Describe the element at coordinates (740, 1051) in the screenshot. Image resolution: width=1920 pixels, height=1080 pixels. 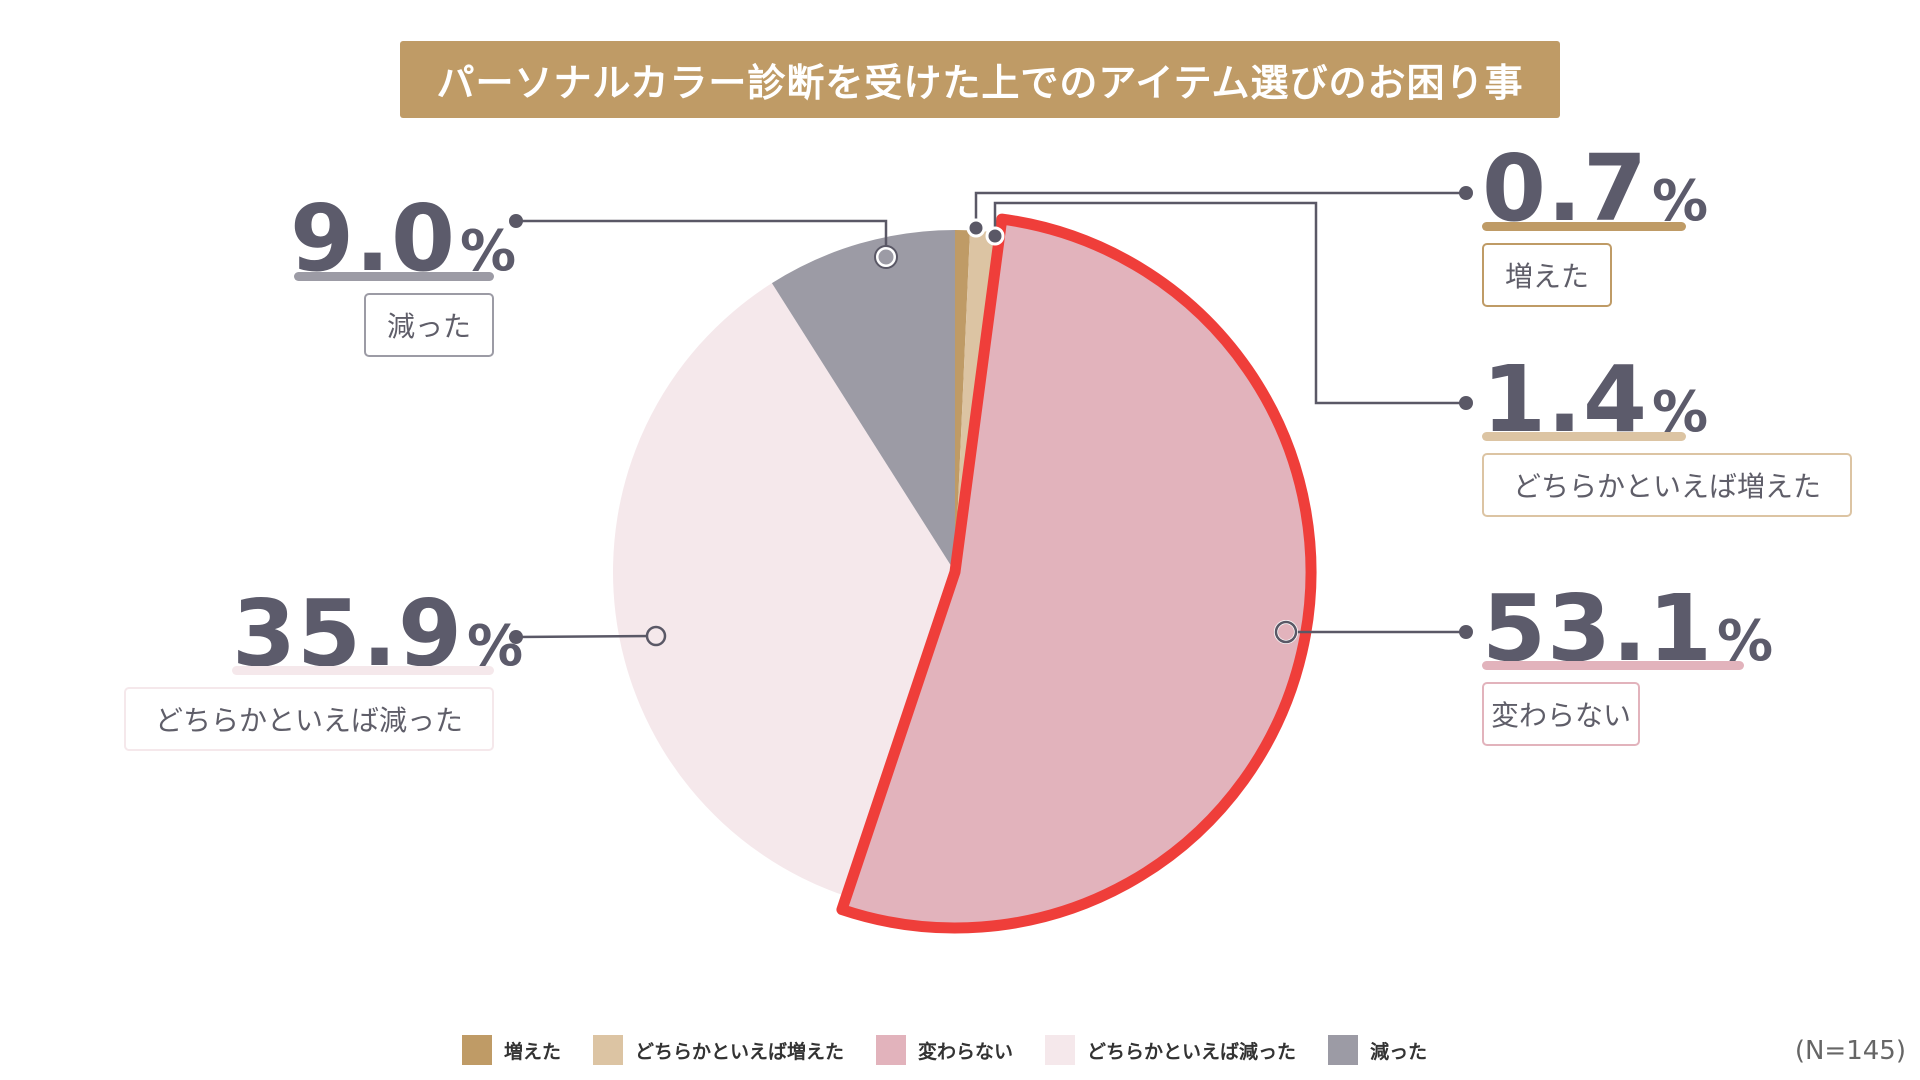
I see `legend-label: どちらかといえば増えた` at that location.